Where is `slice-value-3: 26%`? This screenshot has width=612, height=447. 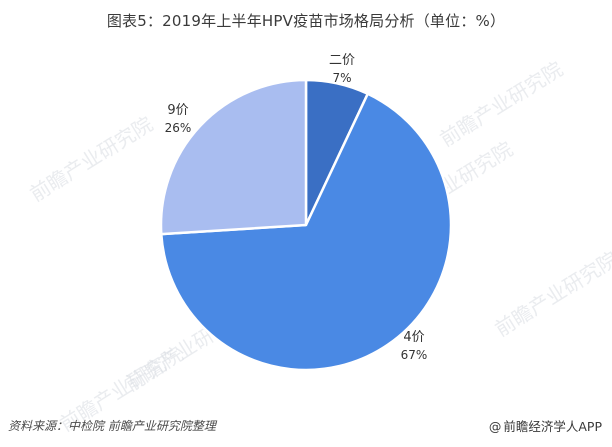
slice-value-3: 26% is located at coordinates (178, 128).